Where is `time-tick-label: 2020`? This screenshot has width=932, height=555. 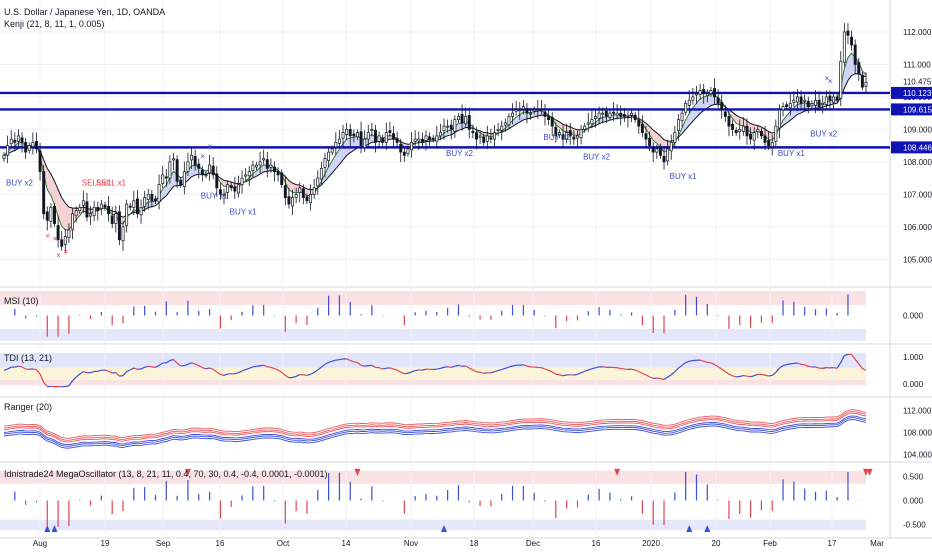 time-tick-label: 2020 is located at coordinates (651, 543).